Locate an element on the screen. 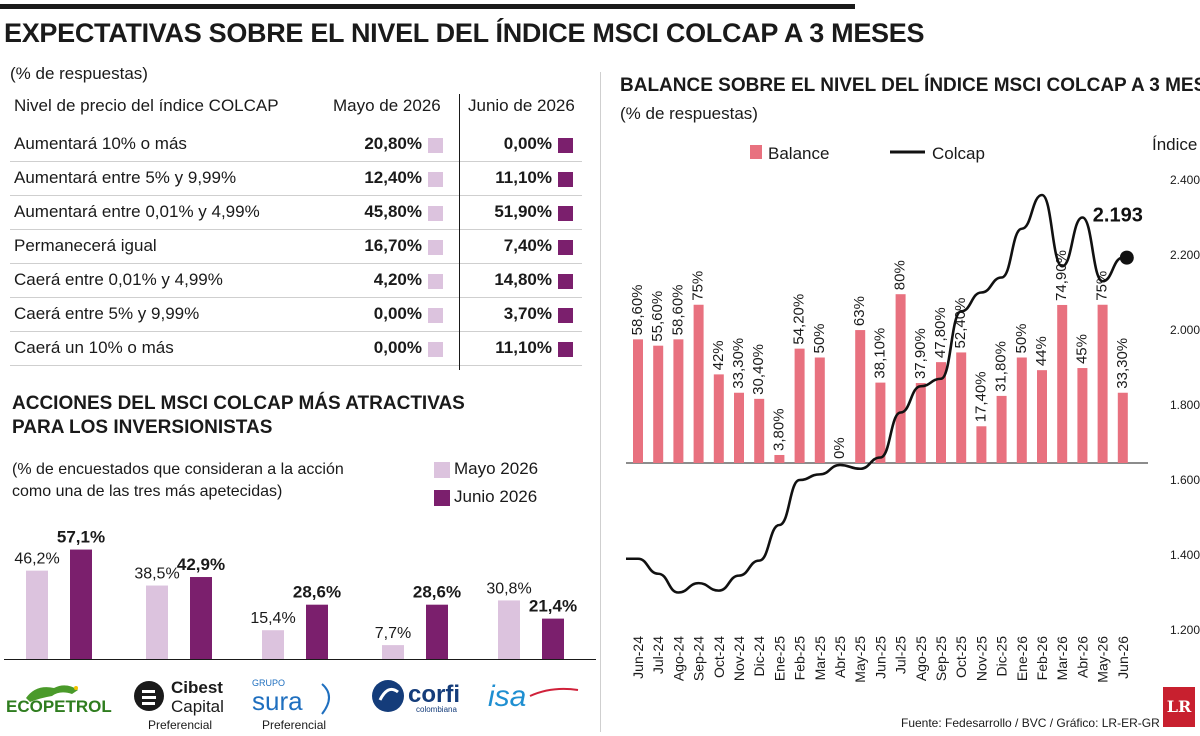 The width and height of the screenshot is (1200, 736). table-row: Aumentará 10% o más 20,80% 0,00% is located at coordinates (296, 145).